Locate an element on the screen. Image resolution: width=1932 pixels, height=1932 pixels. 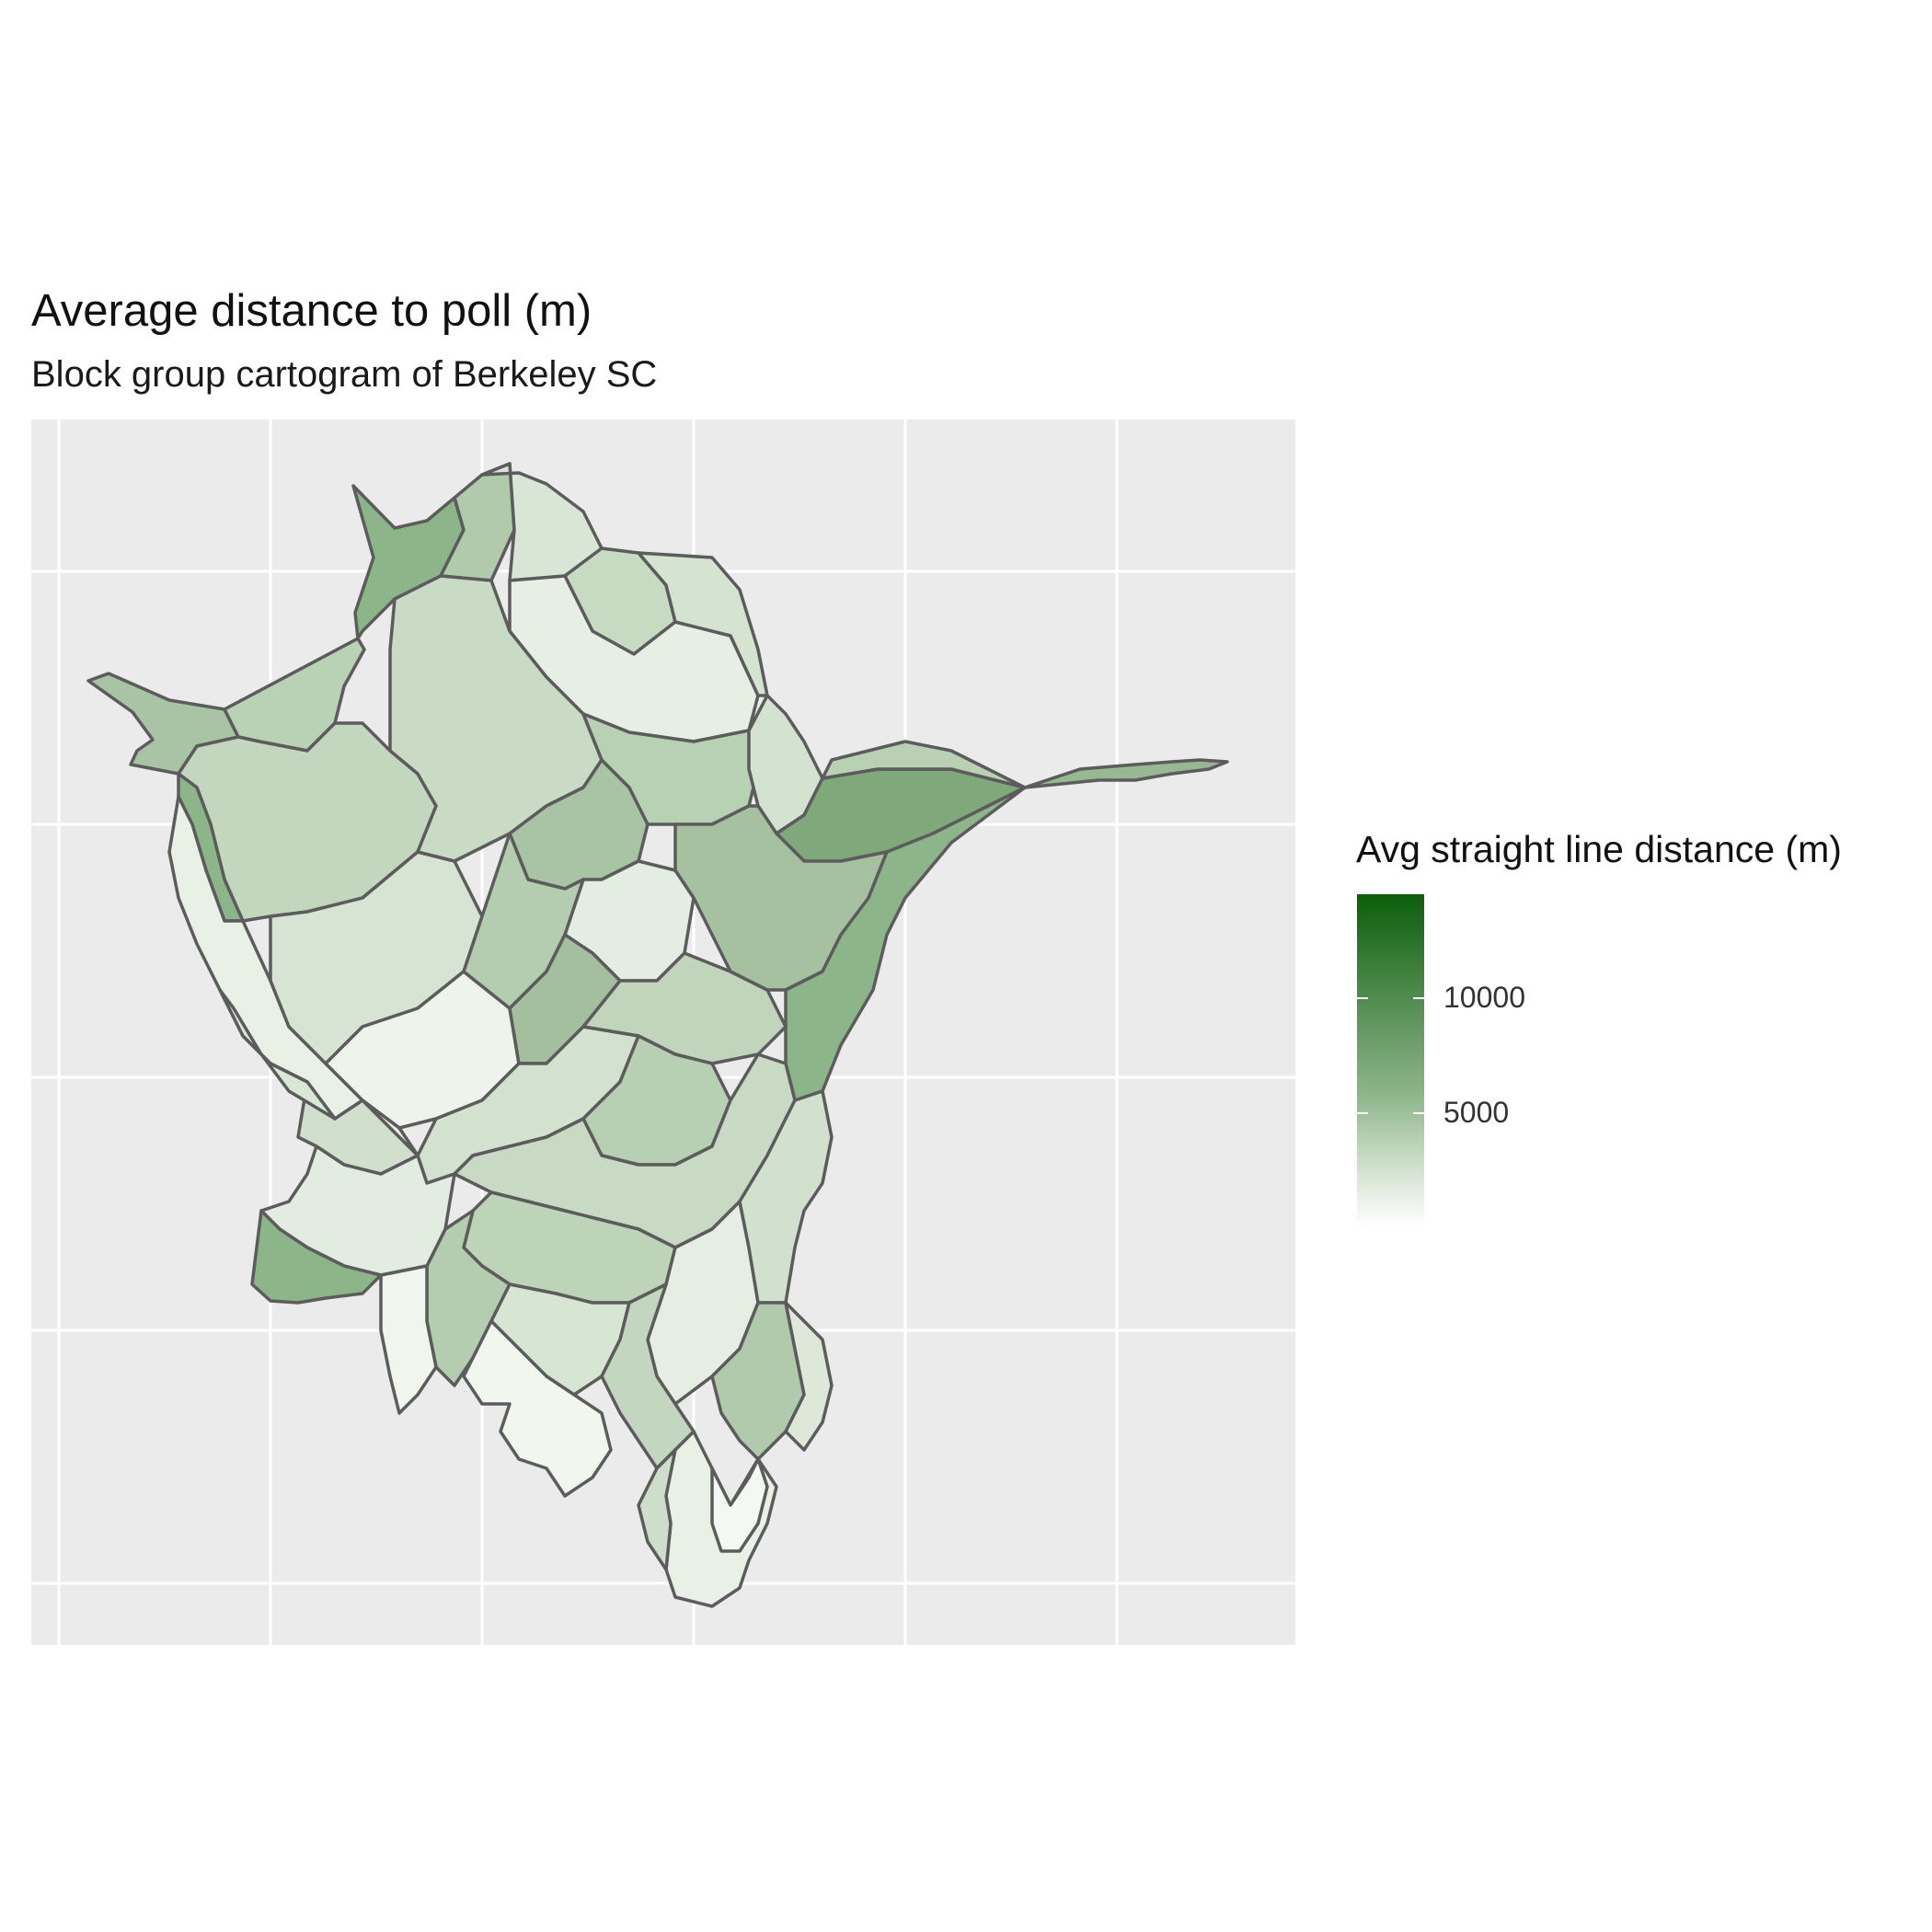
legend-title: Avg straight line distance (m) is located at coordinates (1599, 849).